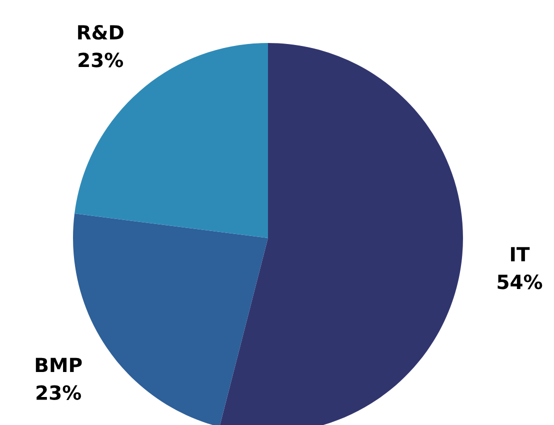 The width and height of the screenshot is (554, 425). What do you see at coordinates (59, 365) in the screenshot?
I see `slice-label: BMP` at bounding box center [59, 365].